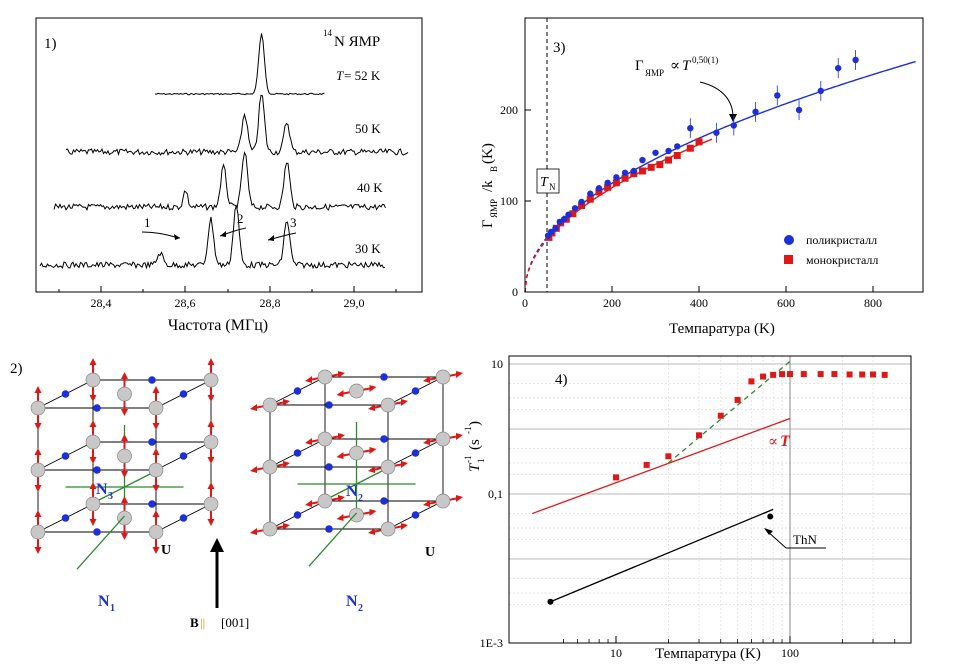 The image size is (953, 665). Describe the element at coordinates (218, 325) in the screenshot. I see `panel1-xlabel: Частота (МГц)` at that location.